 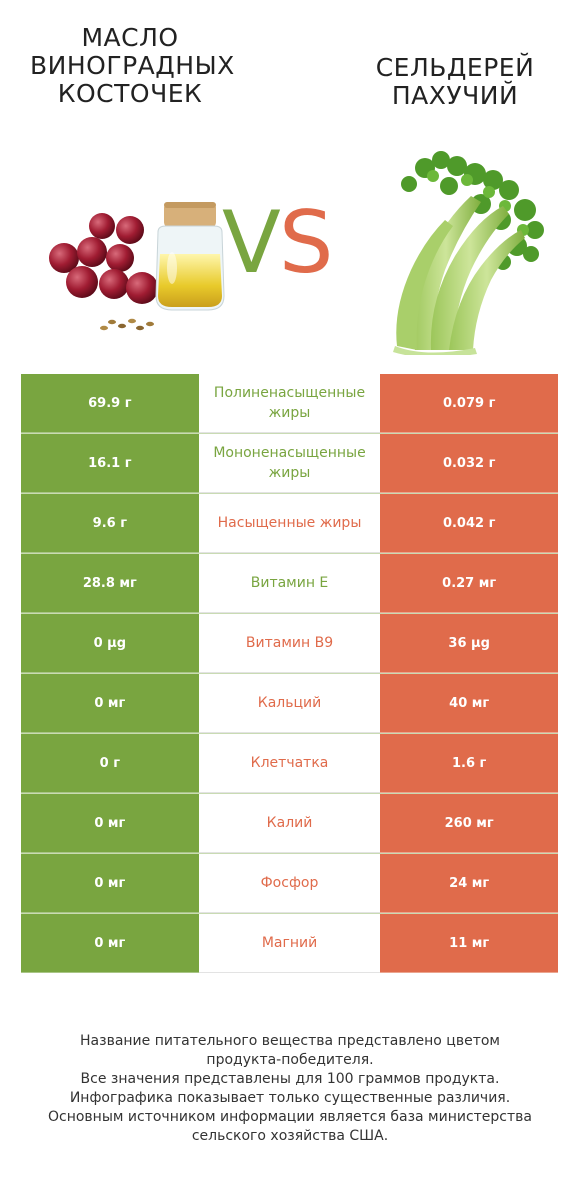 I want to click on table-row: 9.6 г Насыщенные жиры 0.042 г, so click(x=290, y=524).